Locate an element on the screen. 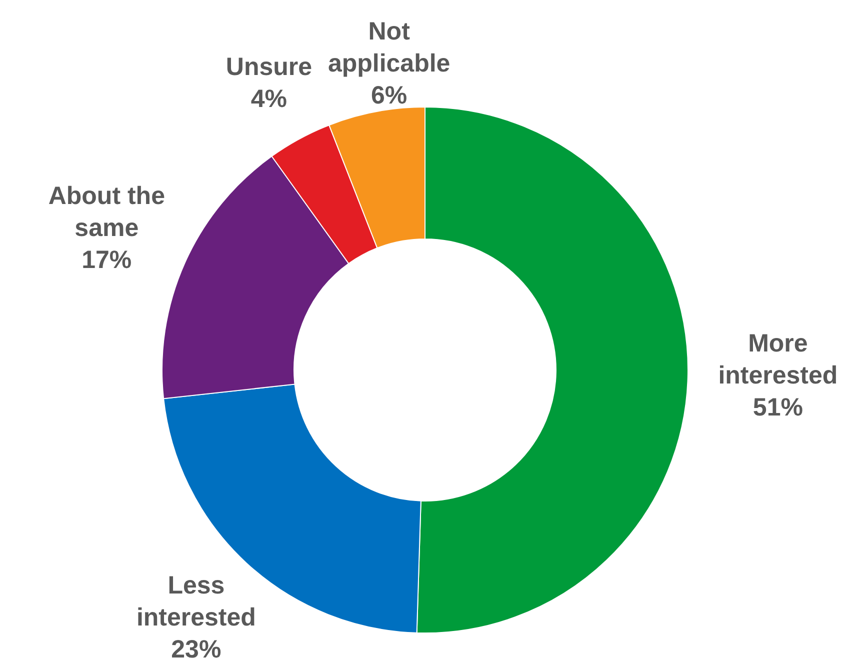 This screenshot has width=863, height=663. data-label: 23% is located at coordinates (196, 649).